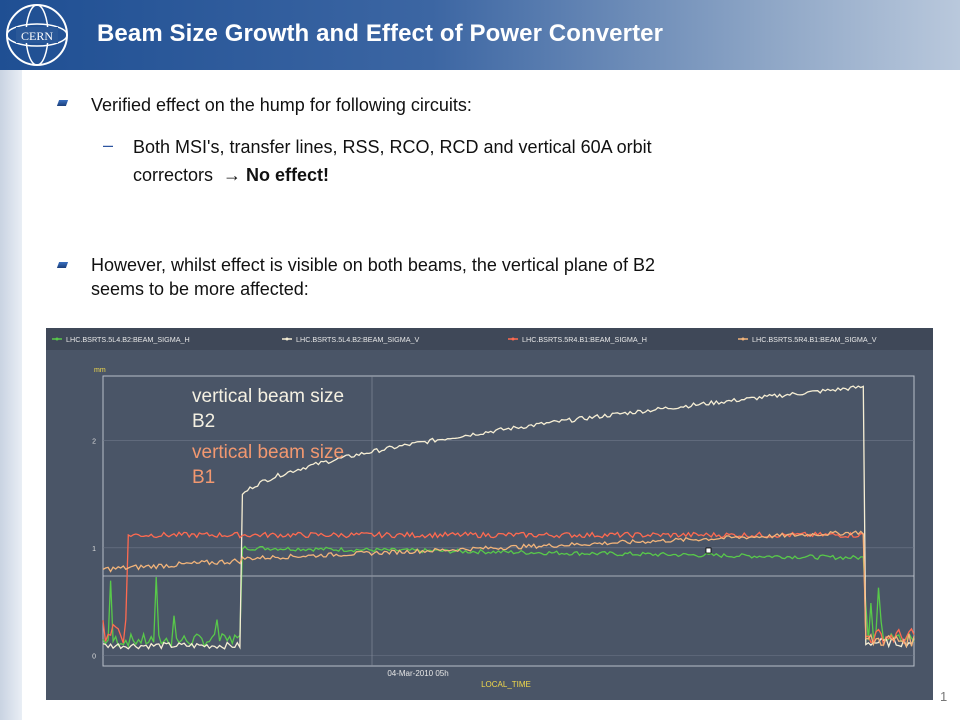 This screenshot has height=720, width=960. Describe the element at coordinates (190, 175) in the screenshot. I see `sub-bullet-prefix: correctors →` at that location.